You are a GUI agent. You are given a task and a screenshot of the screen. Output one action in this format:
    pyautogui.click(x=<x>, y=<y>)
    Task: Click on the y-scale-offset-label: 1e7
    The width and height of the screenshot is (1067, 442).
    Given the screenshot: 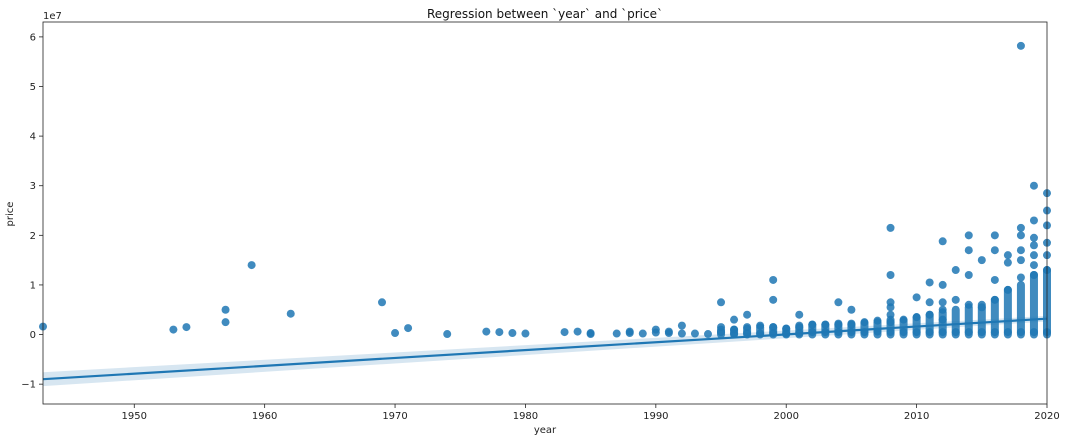 What is the action you would take?
    pyautogui.click(x=52, y=16)
    